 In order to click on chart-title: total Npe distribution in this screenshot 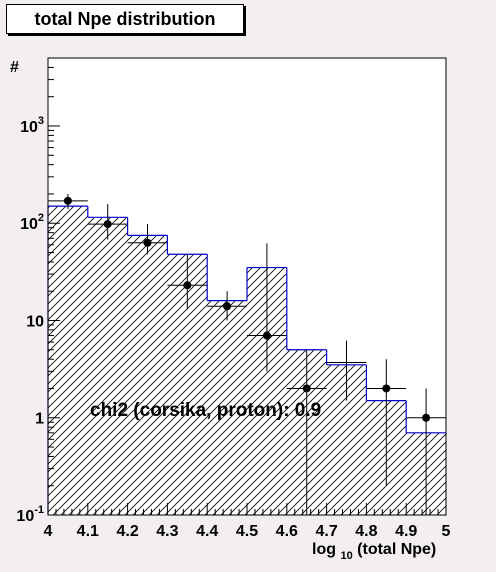, I will do `click(125, 19)`.